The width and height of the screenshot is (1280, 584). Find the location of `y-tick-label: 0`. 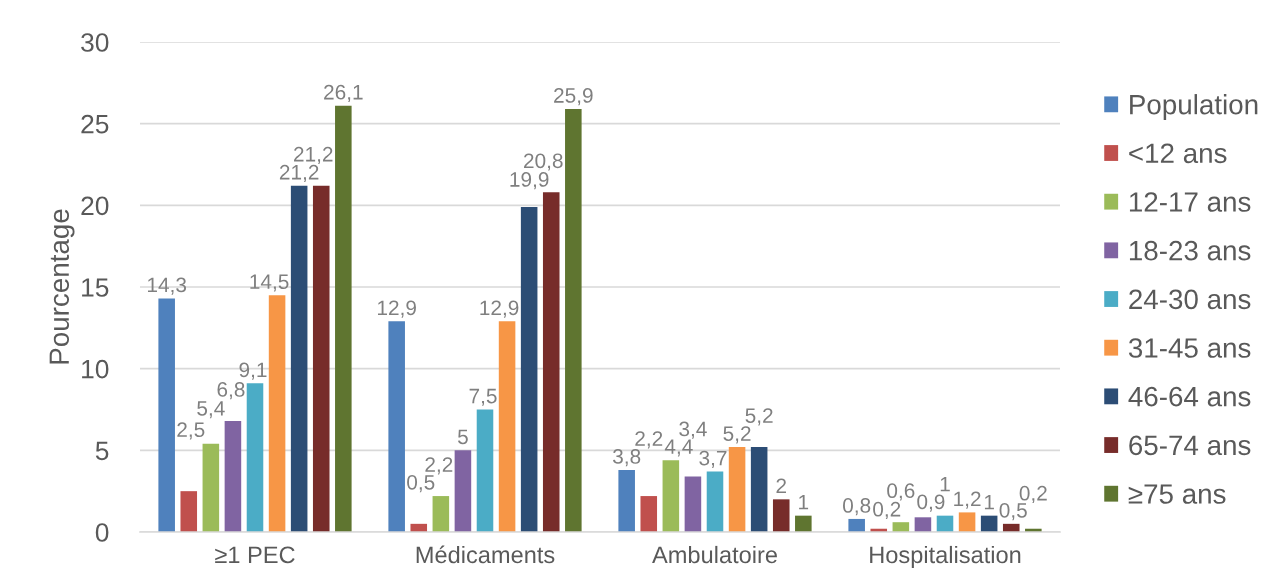

y-tick-label: 0 is located at coordinates (102, 532).